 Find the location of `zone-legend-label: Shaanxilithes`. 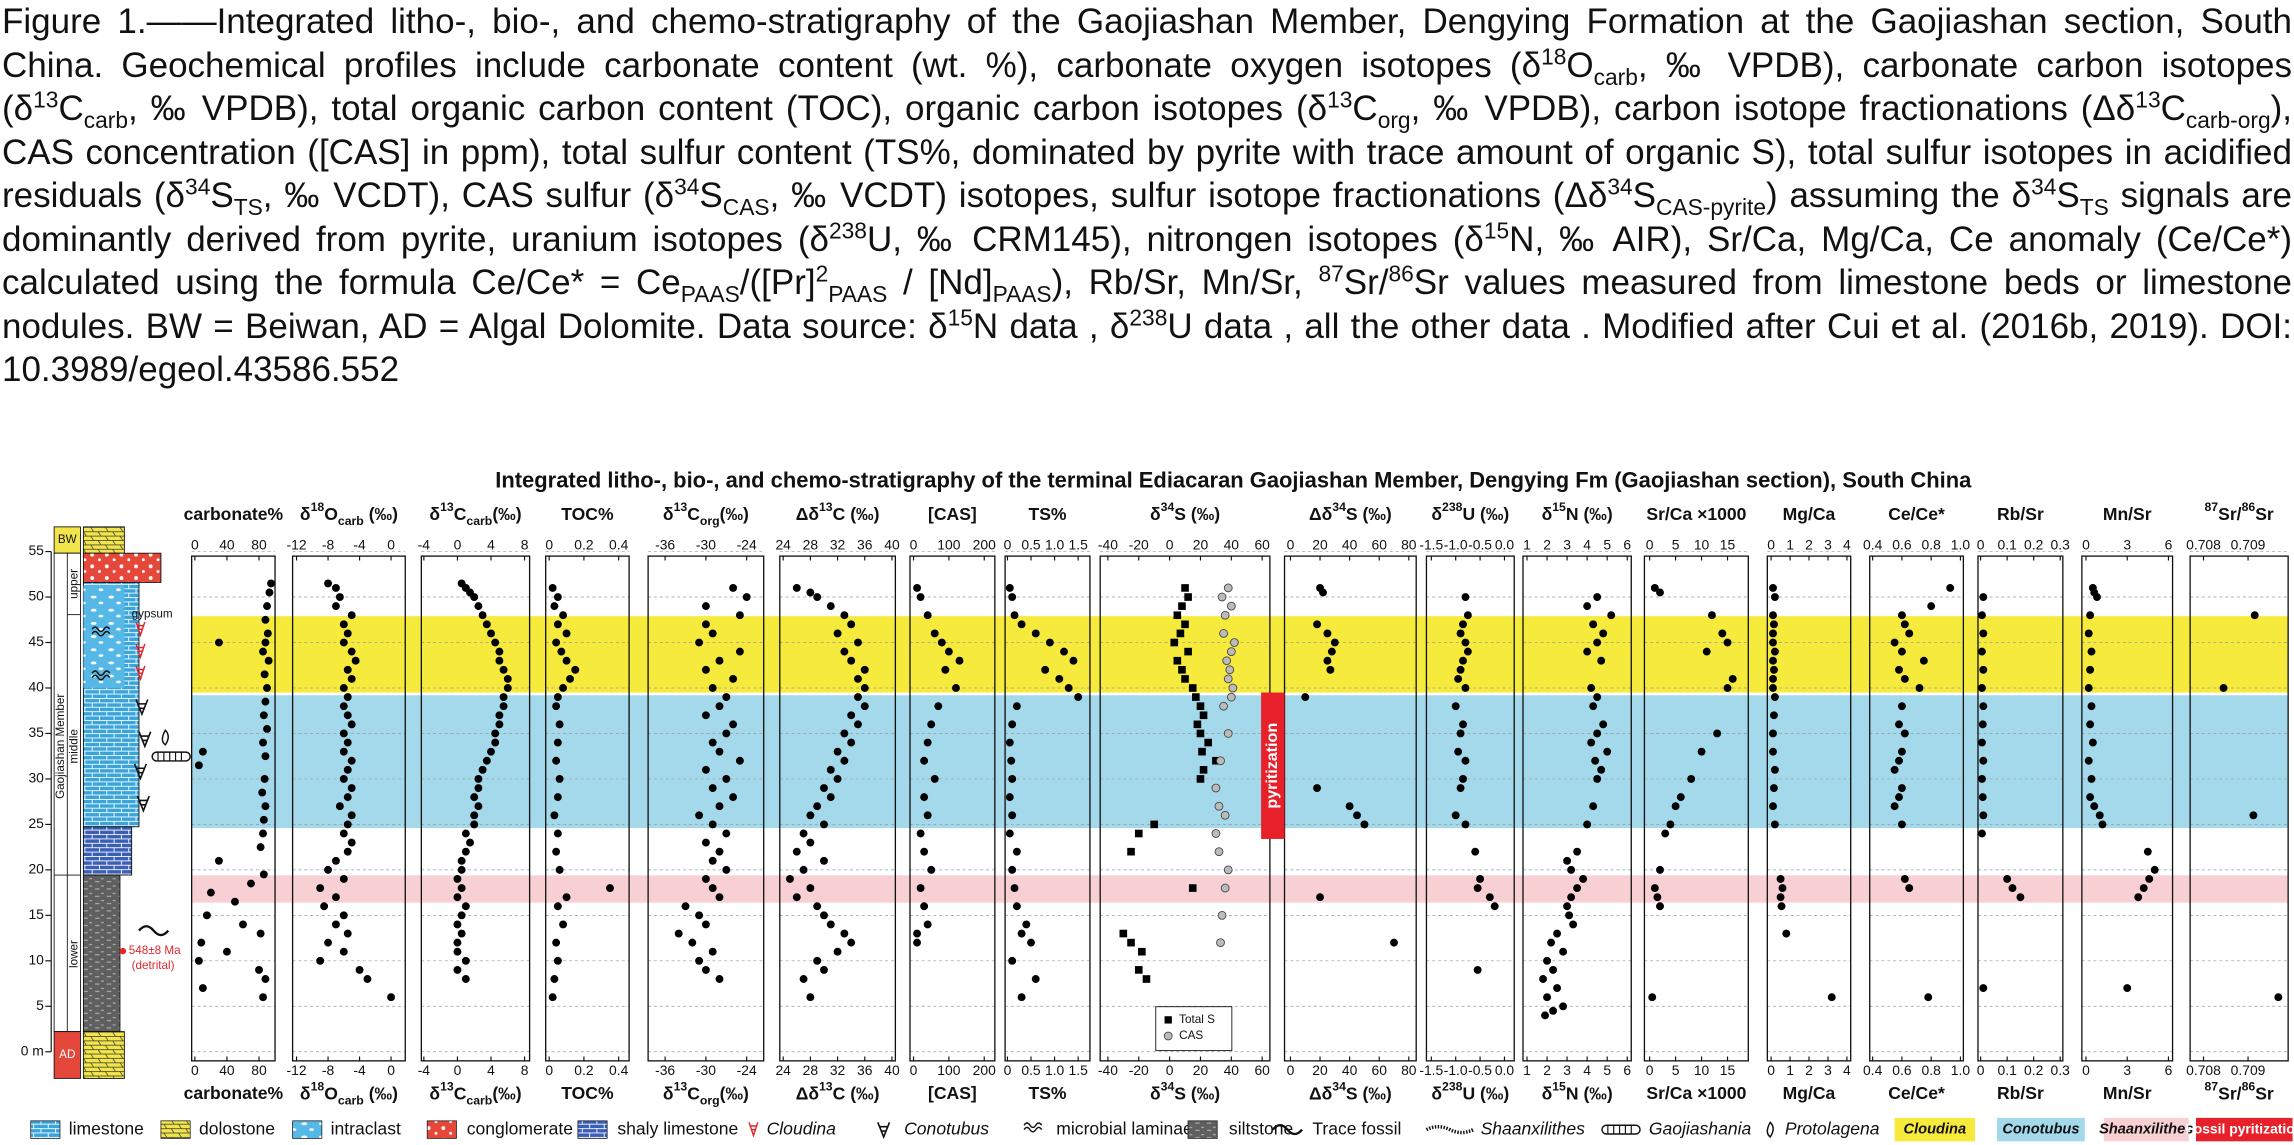

zone-legend-label: Shaanxilithes is located at coordinates (2146, 1129).